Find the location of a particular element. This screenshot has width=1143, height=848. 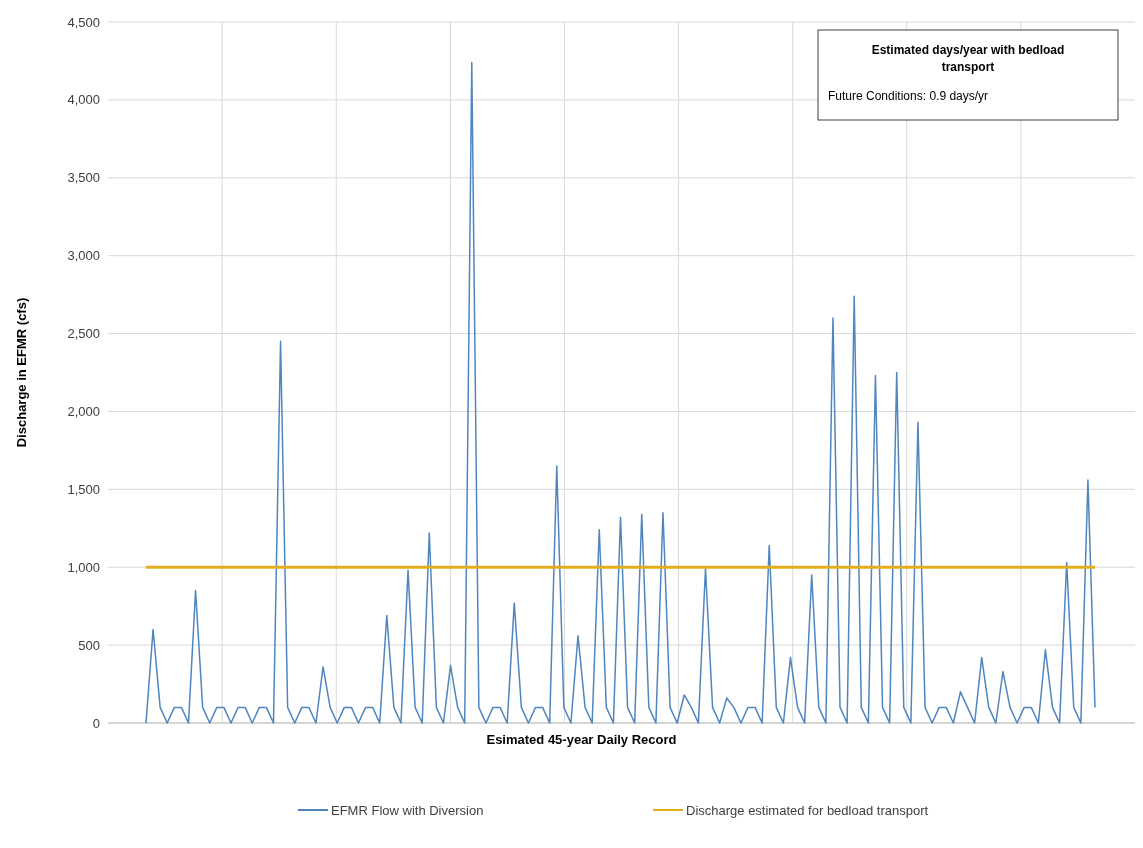

y-axis-title: Discharge in EFMR (cfs) is located at coordinates (21, 372).